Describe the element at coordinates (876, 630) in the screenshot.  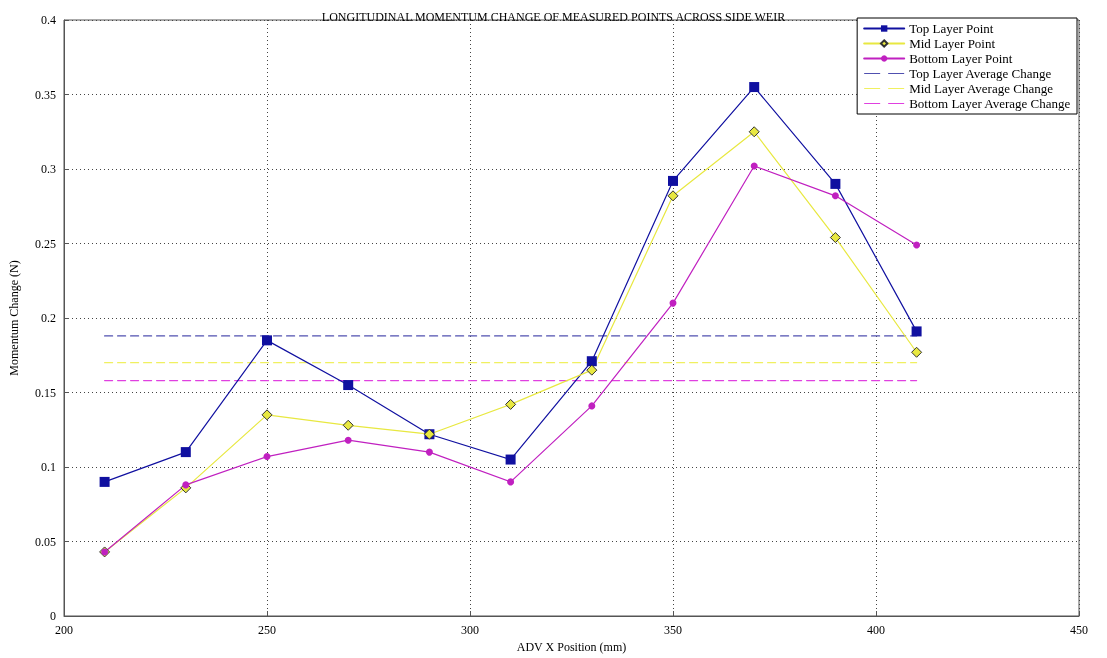
I see `x-tick-label: 400` at that location.